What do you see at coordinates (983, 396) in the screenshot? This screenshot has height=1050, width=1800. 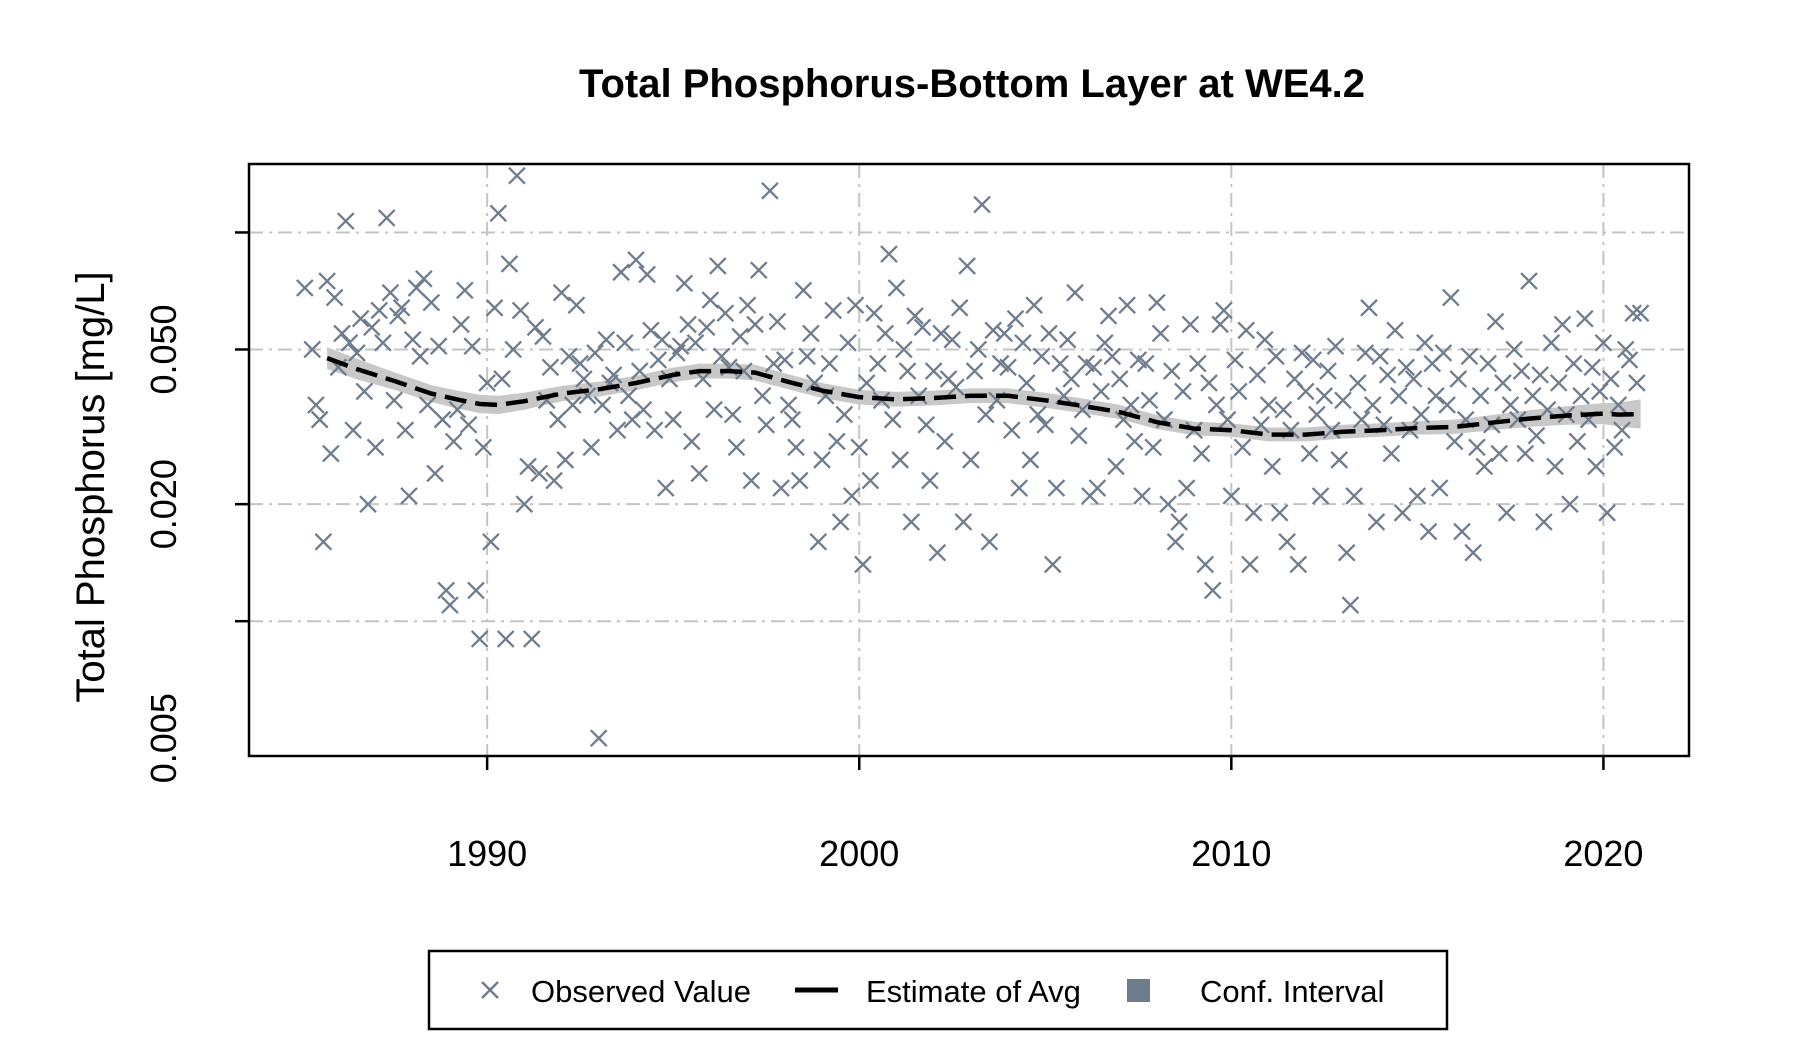 I see `estimate-line-group` at bounding box center [983, 396].